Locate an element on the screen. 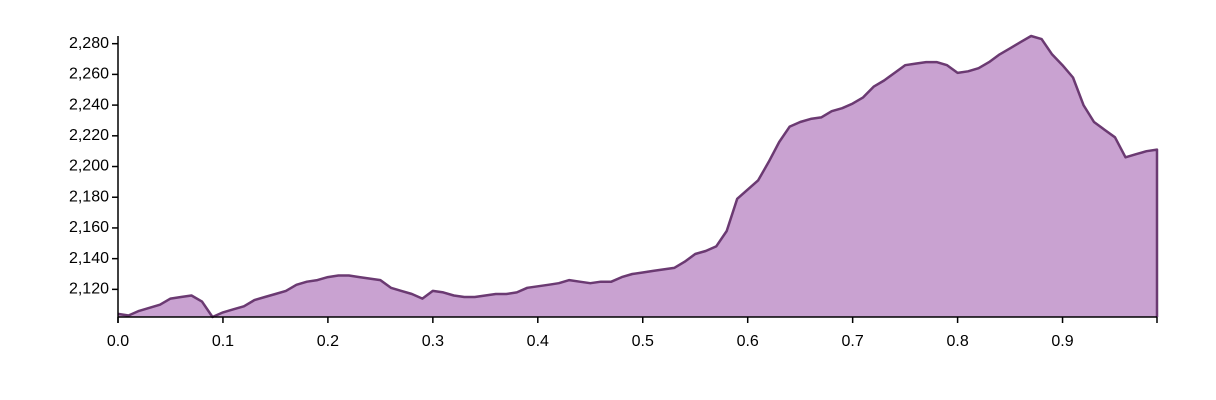 The image size is (1216, 400). x-tick-label: 0.6 is located at coordinates (748, 341).